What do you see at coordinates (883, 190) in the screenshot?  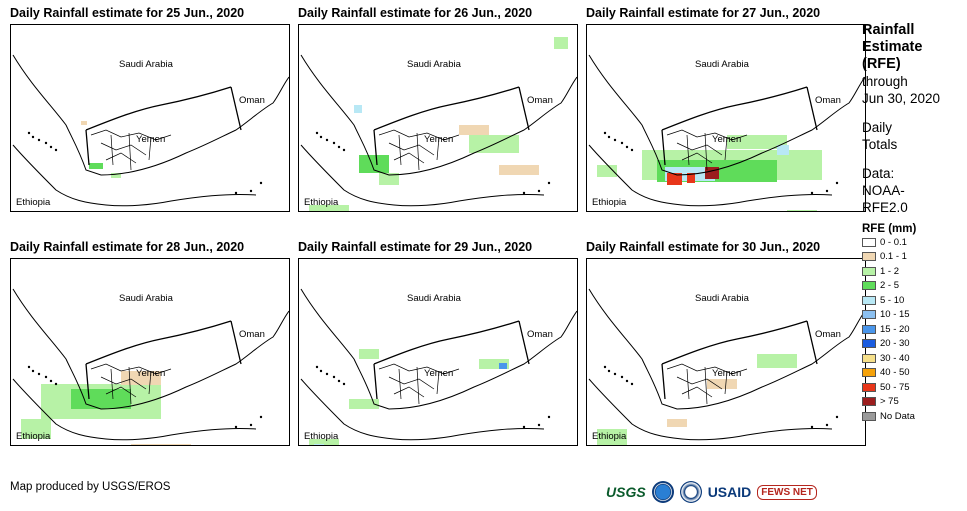 I see `legend-data-2: NOAA-` at bounding box center [883, 190].